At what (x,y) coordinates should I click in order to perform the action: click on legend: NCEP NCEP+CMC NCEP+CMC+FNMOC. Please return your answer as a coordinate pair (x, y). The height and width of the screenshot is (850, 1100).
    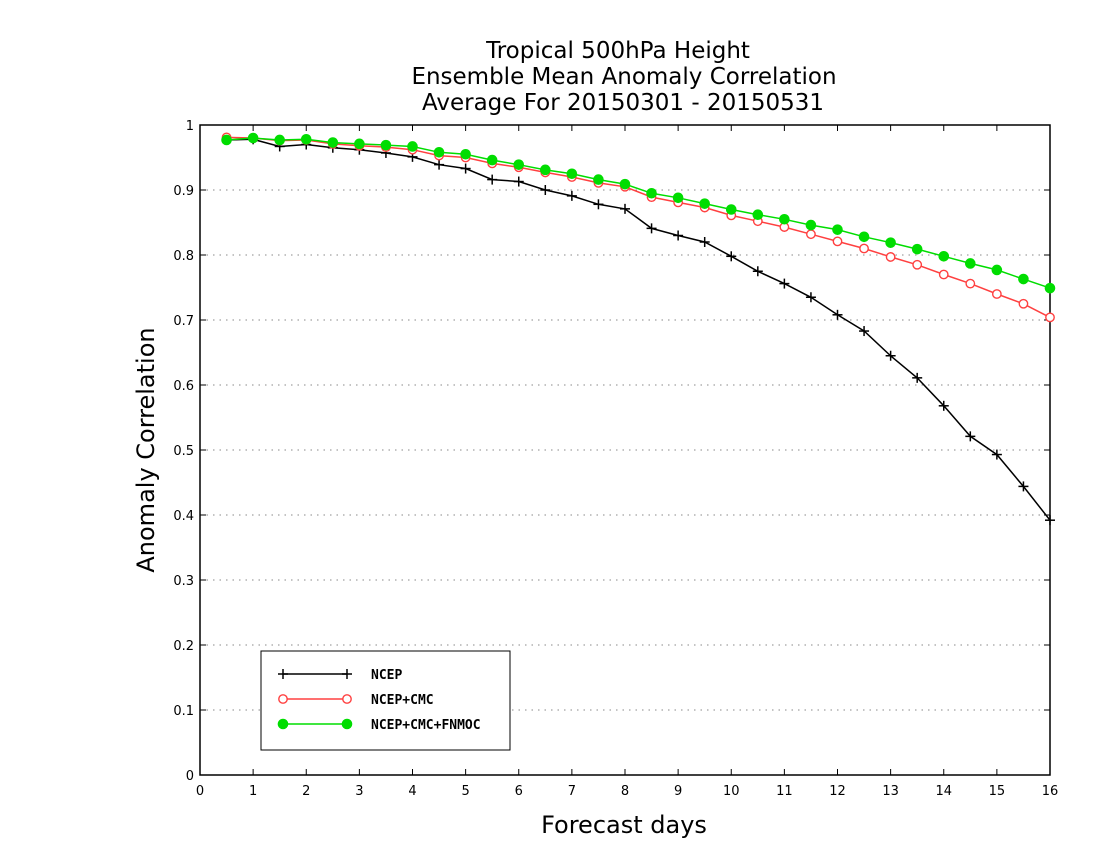
    Looking at the image, I should click on (385, 700).